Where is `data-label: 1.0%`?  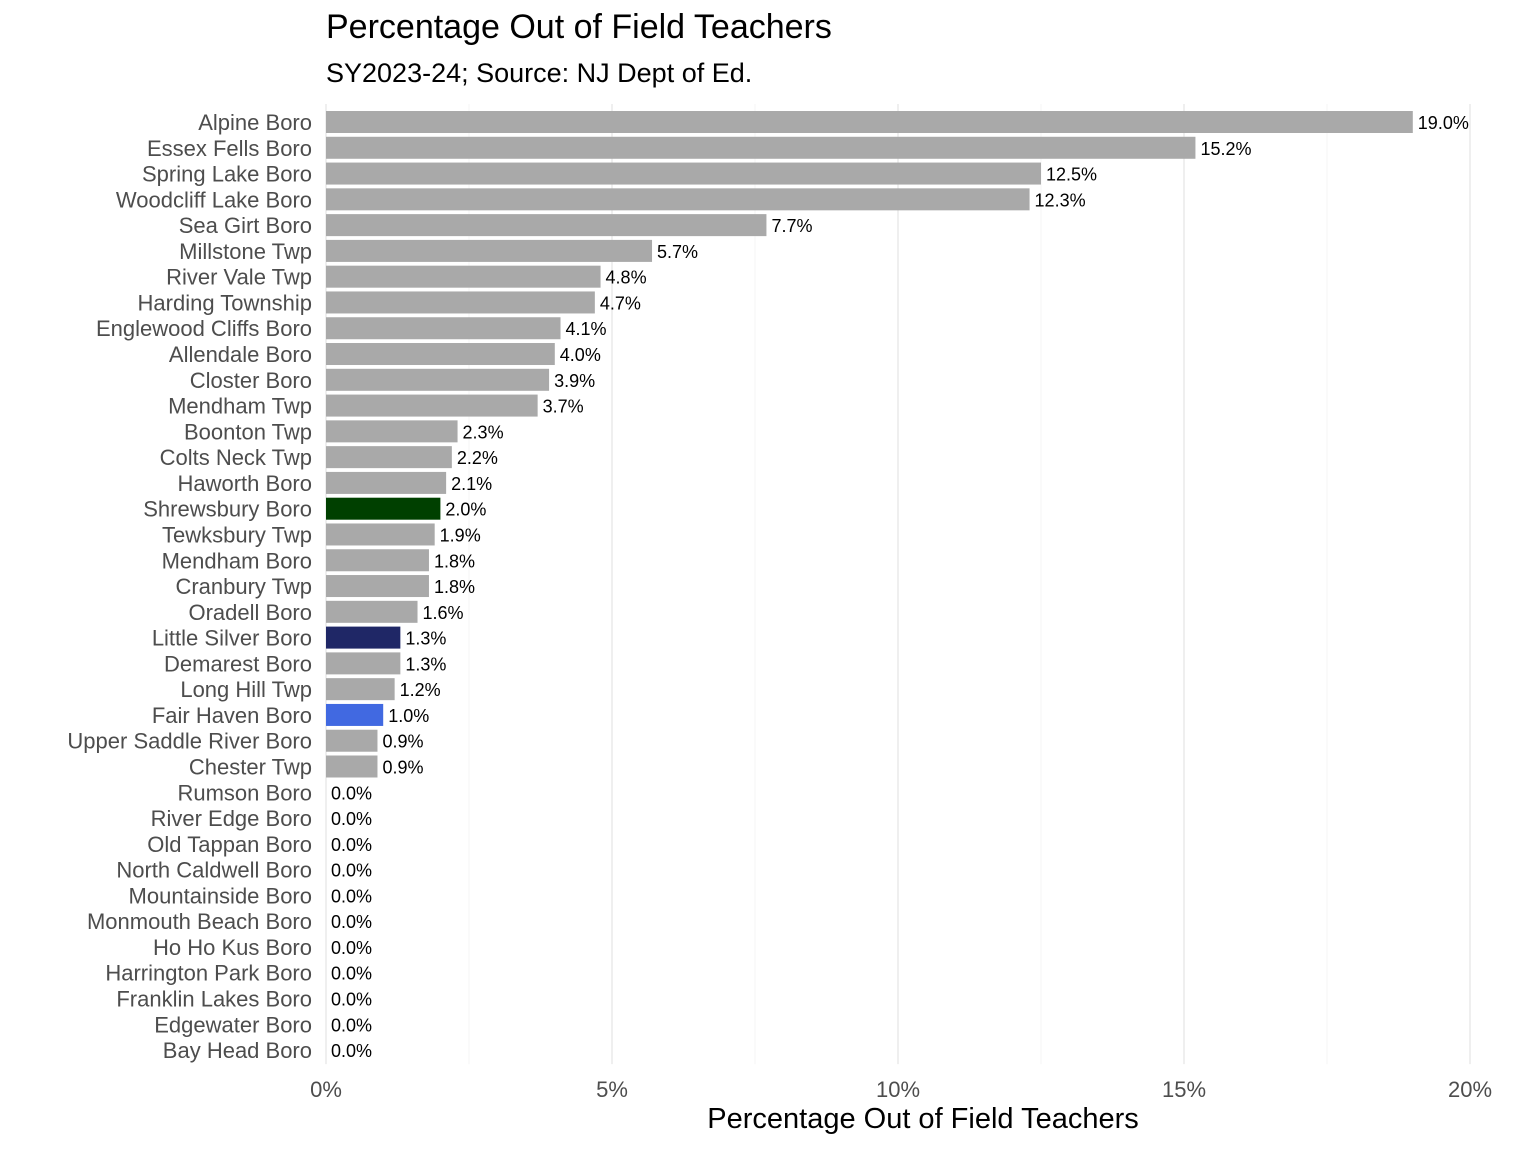
data-label: 1.0% is located at coordinates (408, 716).